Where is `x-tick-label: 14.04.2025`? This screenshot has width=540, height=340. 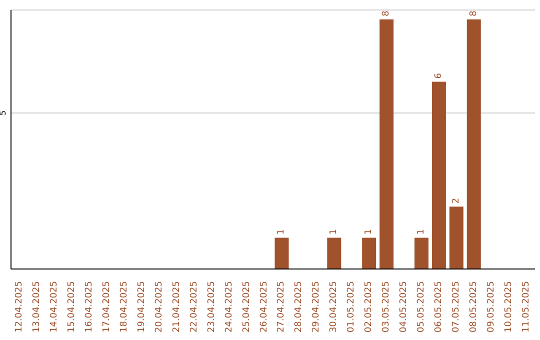 x-tick-label: 14.04.2025 is located at coordinates (55, 307).